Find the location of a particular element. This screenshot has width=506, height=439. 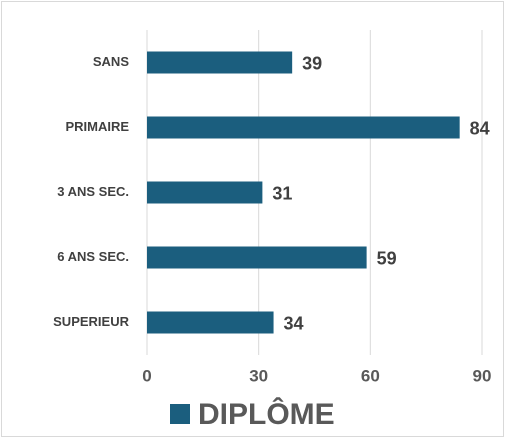

y-tick-label: 3 ANS SEC. is located at coordinates (93, 191).